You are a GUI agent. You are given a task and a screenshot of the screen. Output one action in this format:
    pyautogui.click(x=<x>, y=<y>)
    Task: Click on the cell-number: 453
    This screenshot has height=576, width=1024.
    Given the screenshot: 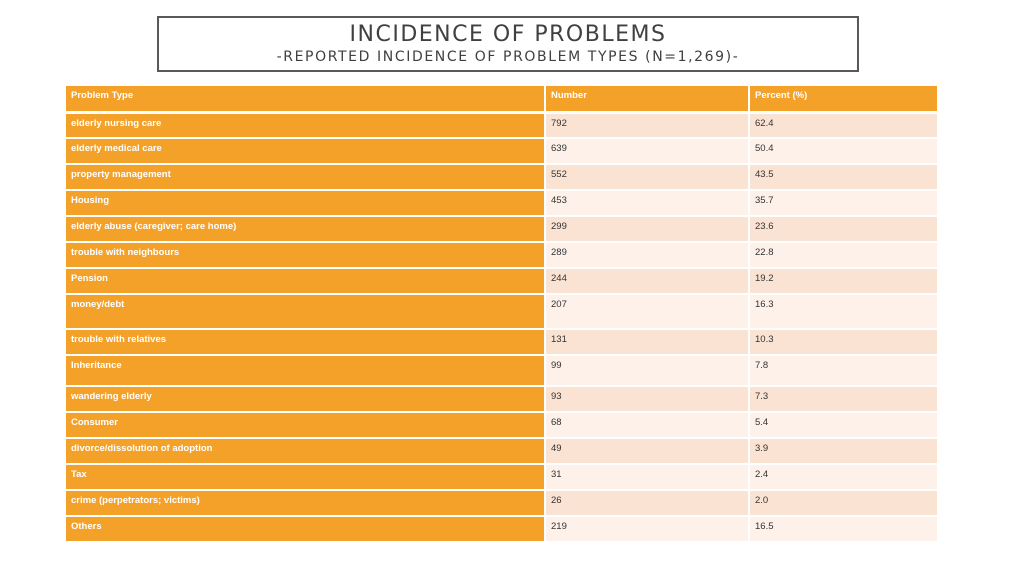 What is the action you would take?
    pyautogui.click(x=646, y=203)
    